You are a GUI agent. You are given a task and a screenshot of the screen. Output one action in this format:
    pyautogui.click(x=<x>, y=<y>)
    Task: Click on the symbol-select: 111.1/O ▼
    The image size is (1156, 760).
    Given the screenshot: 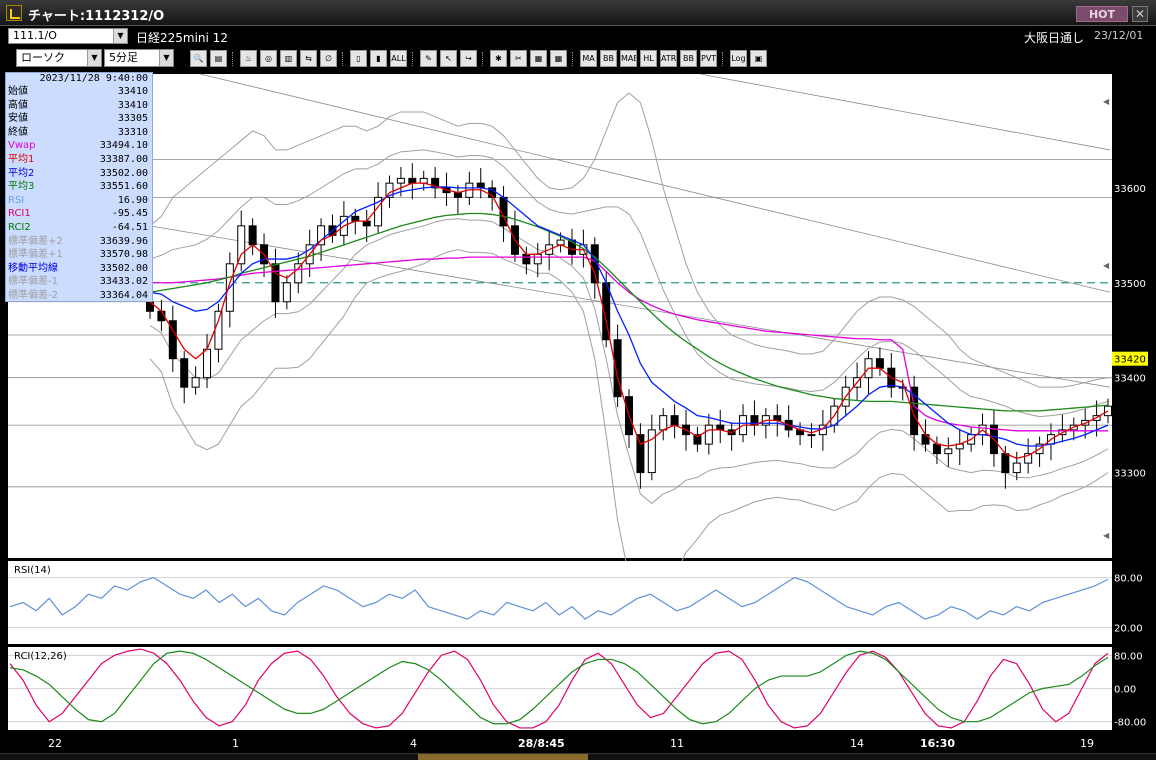 What is the action you would take?
    pyautogui.click(x=68, y=36)
    